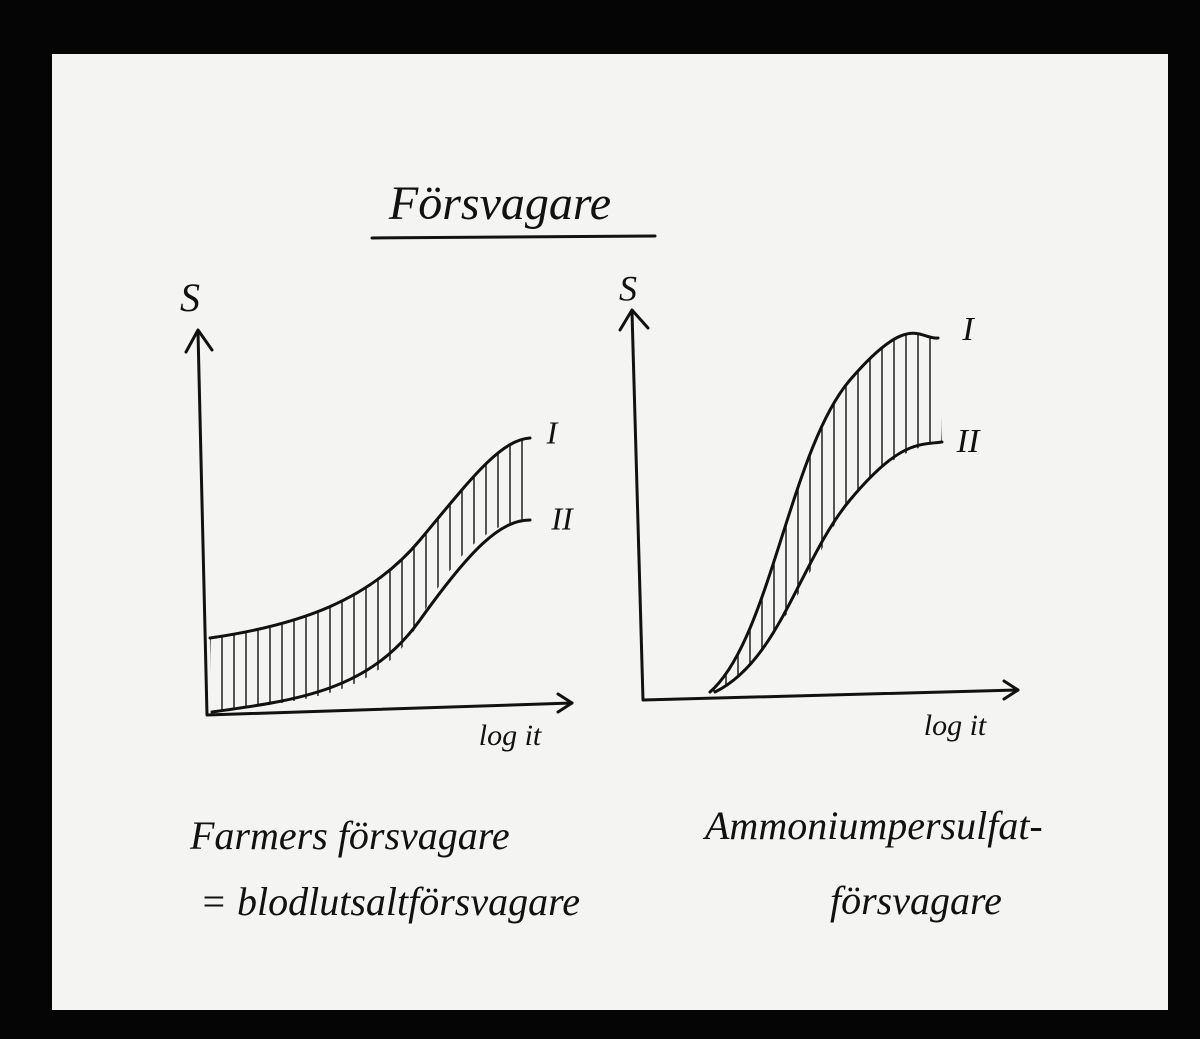 Image resolution: width=1200 pixels, height=1039 pixels. Describe the element at coordinates (872, 825) in the screenshot. I see `caption: Ammoniumpersulfat-` at that location.